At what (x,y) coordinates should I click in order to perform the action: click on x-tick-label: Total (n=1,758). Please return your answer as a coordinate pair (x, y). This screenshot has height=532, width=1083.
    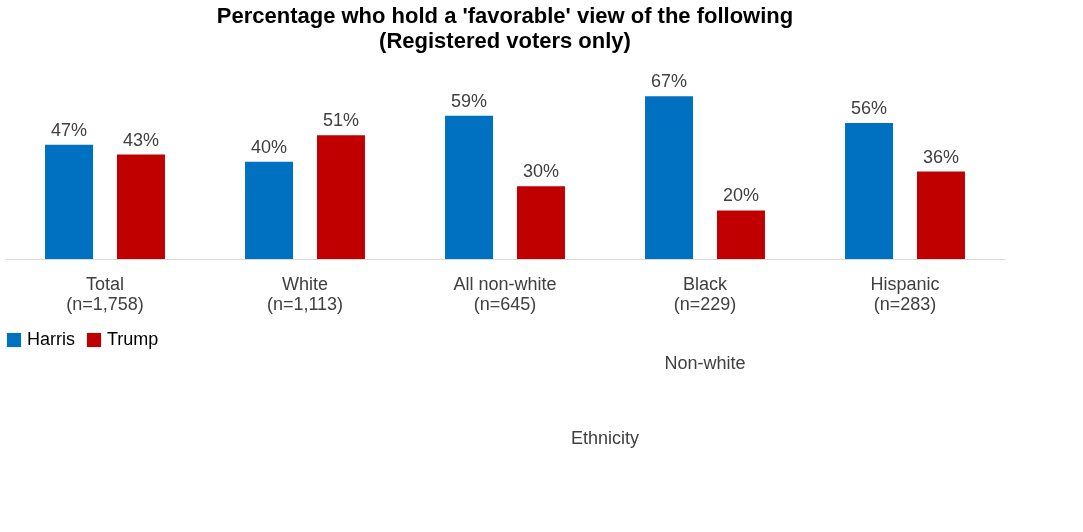
    Looking at the image, I should click on (105, 293).